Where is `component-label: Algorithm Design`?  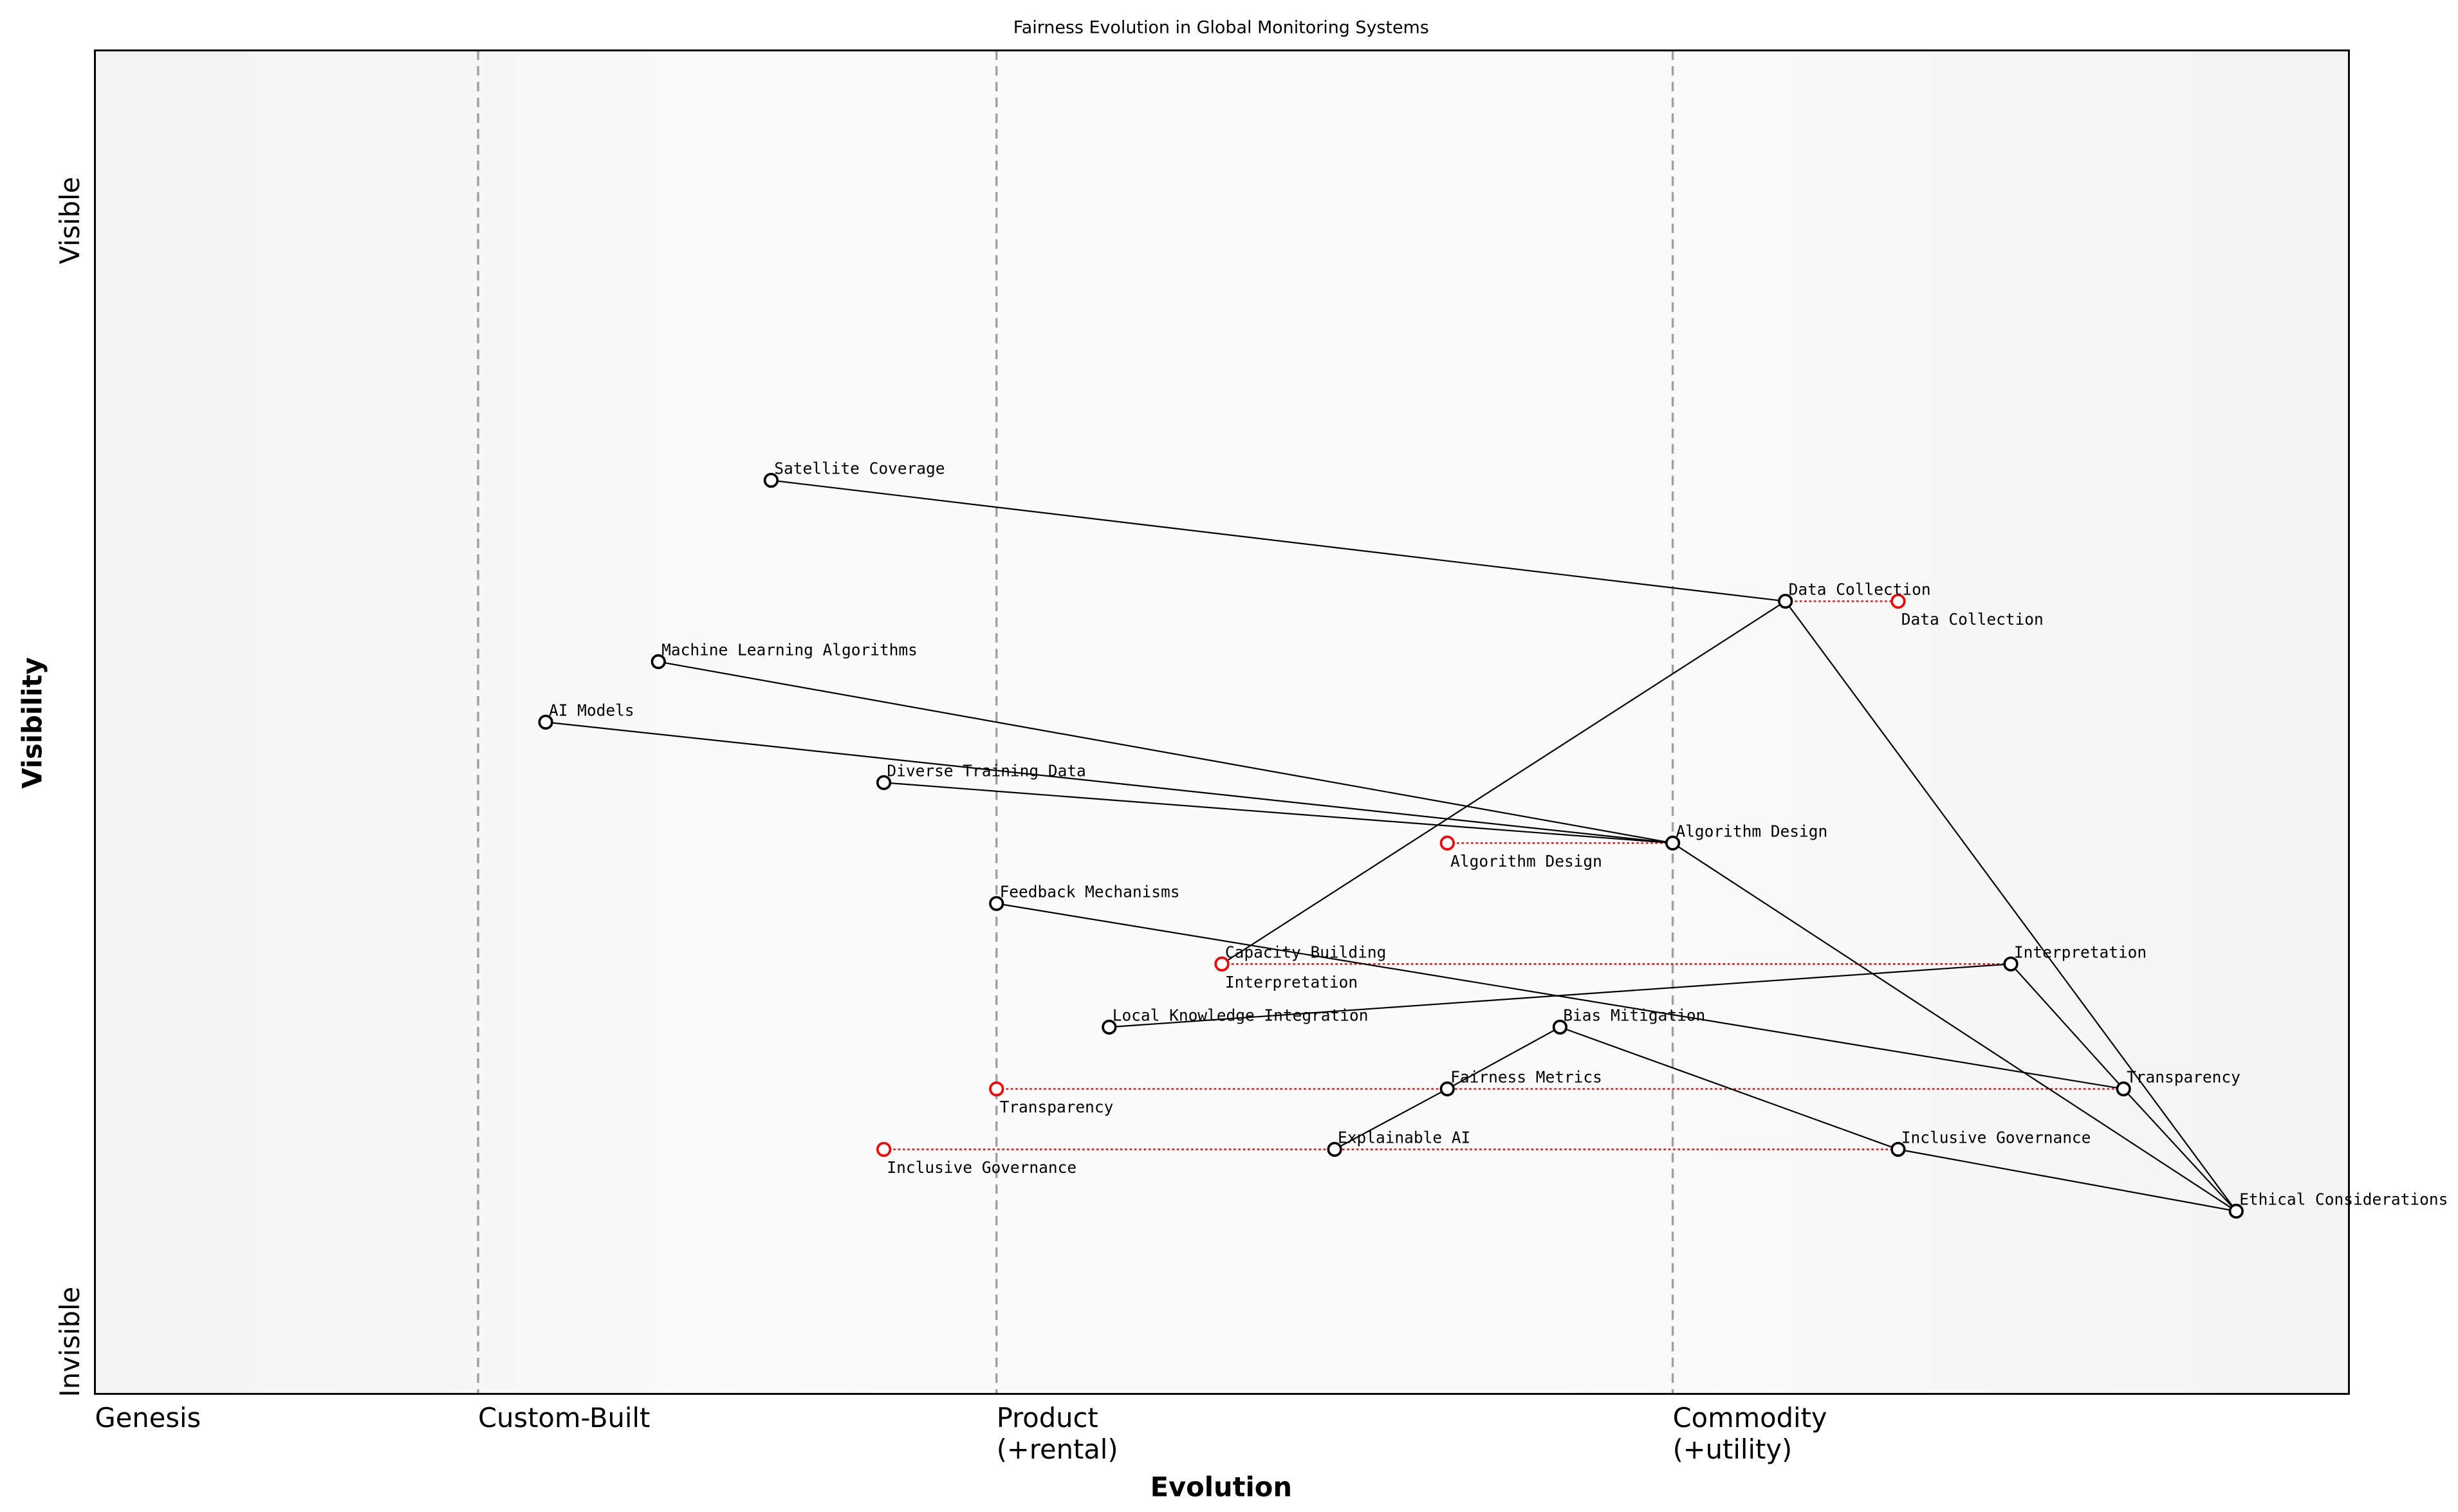
component-label: Algorithm Design is located at coordinates (1752, 831).